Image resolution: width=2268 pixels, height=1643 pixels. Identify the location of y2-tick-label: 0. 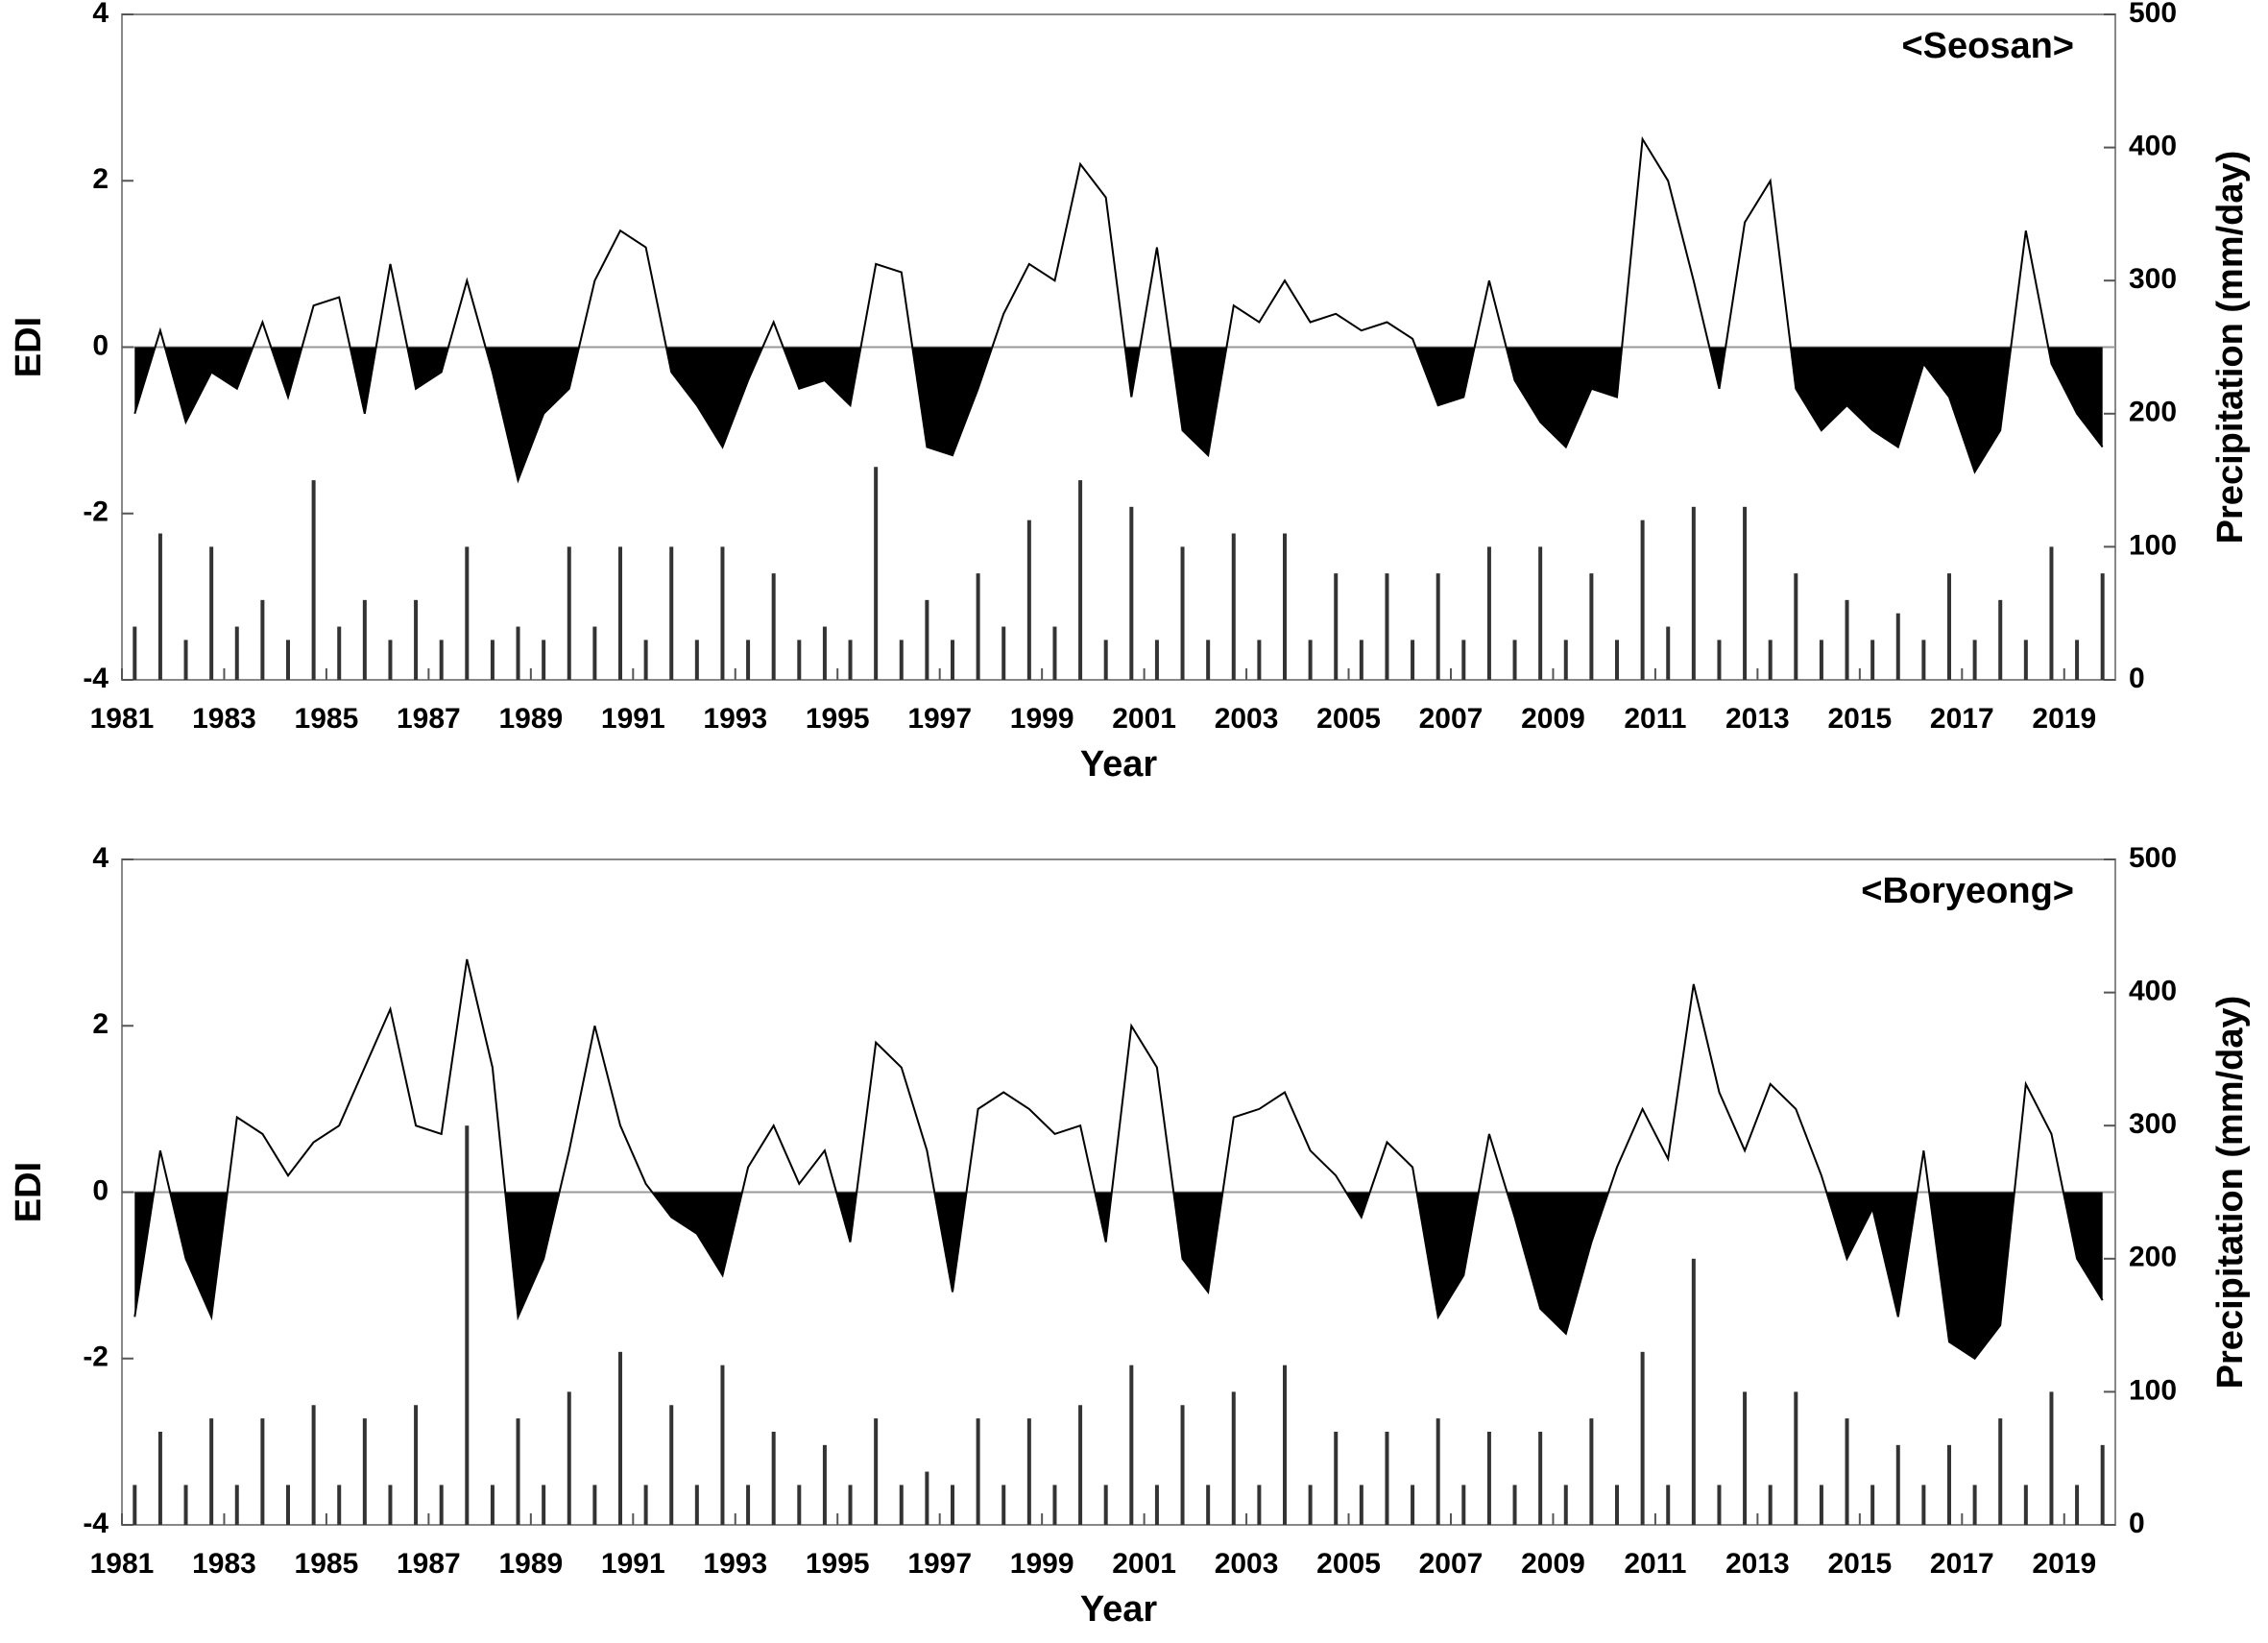
(2137, 678).